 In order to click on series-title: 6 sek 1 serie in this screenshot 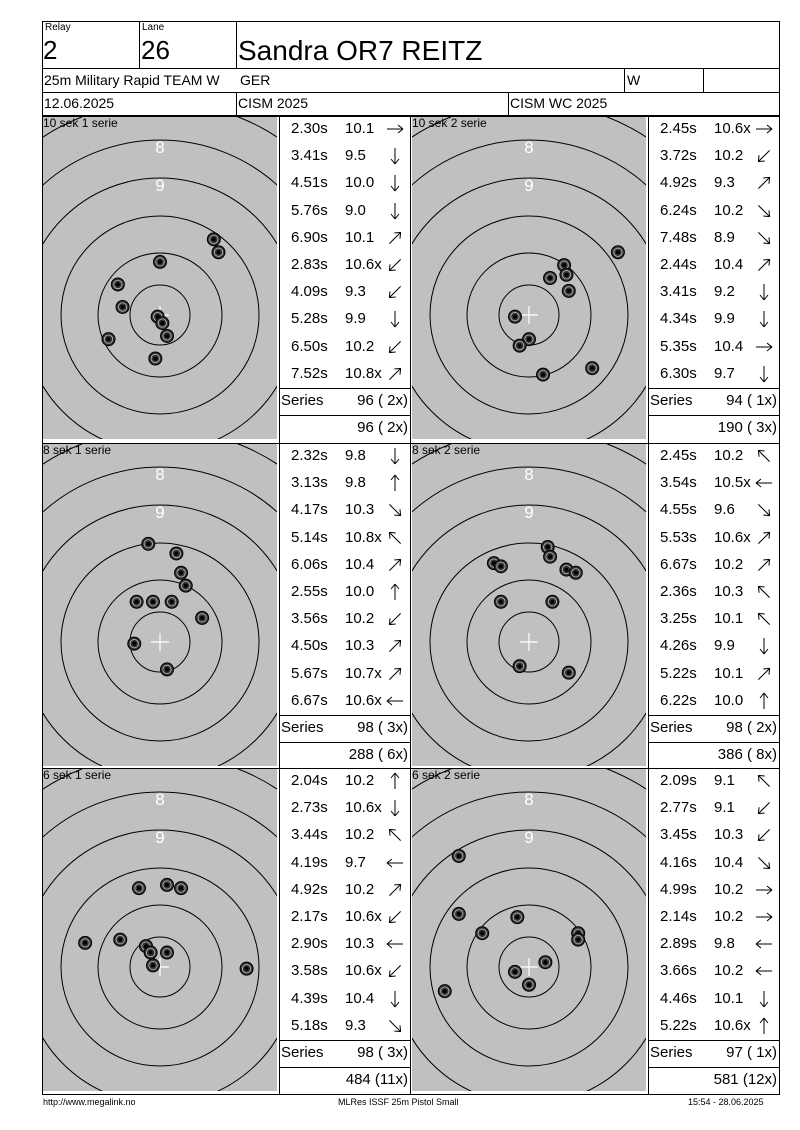, I will do `click(77, 775)`.